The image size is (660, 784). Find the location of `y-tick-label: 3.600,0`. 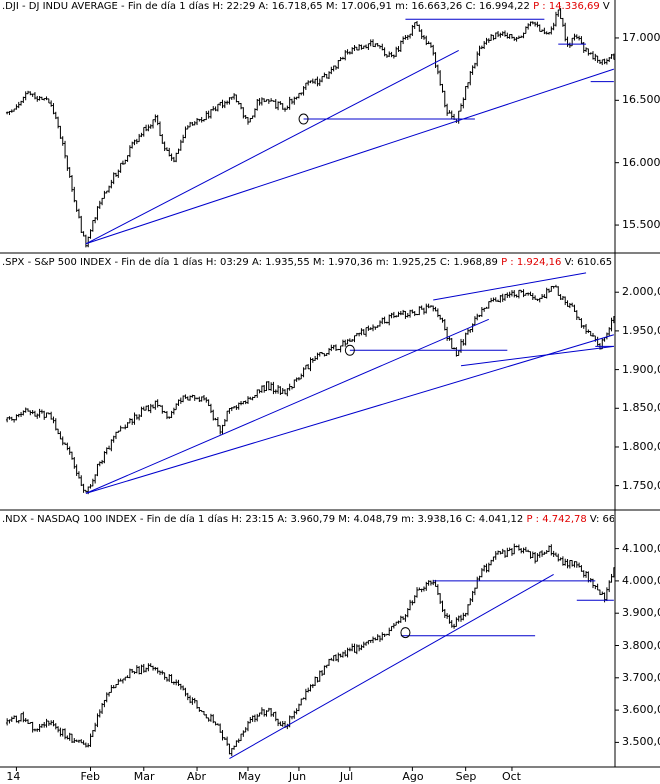

y-tick-label: 3.600,0 is located at coordinates (641, 710).